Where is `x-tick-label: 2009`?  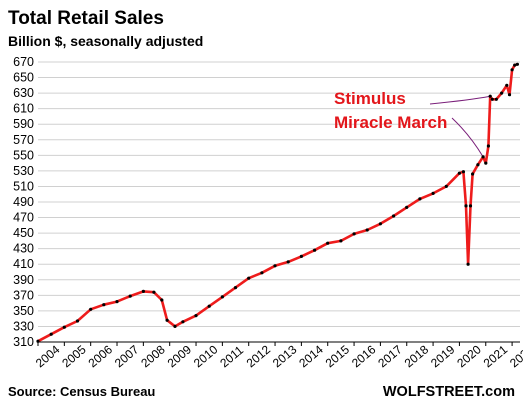 x-tick-label: 2009 is located at coordinates (180, 356).